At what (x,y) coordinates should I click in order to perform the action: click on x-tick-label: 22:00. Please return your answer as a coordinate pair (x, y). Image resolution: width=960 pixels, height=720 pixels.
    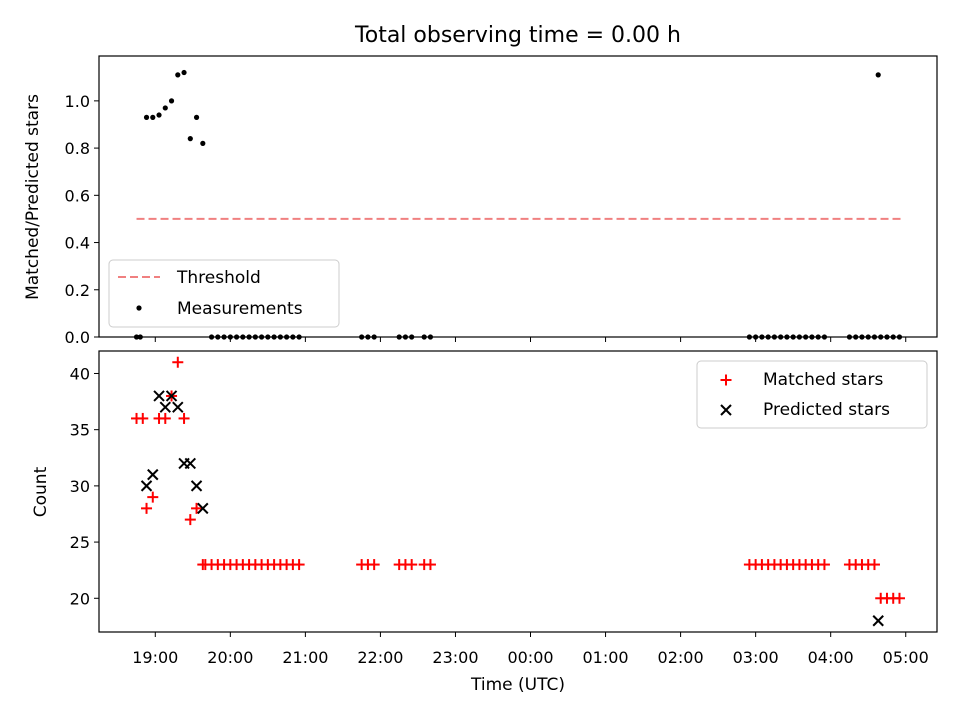
    Looking at the image, I should click on (380, 657).